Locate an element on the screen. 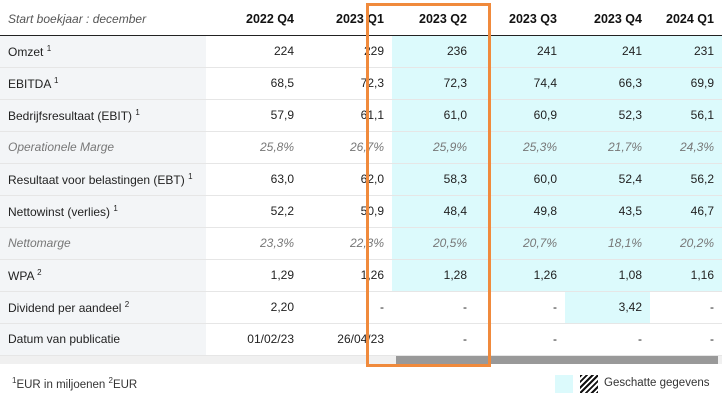 This screenshot has height=403, width=722. table-cell: 52,3 is located at coordinates (607, 115).